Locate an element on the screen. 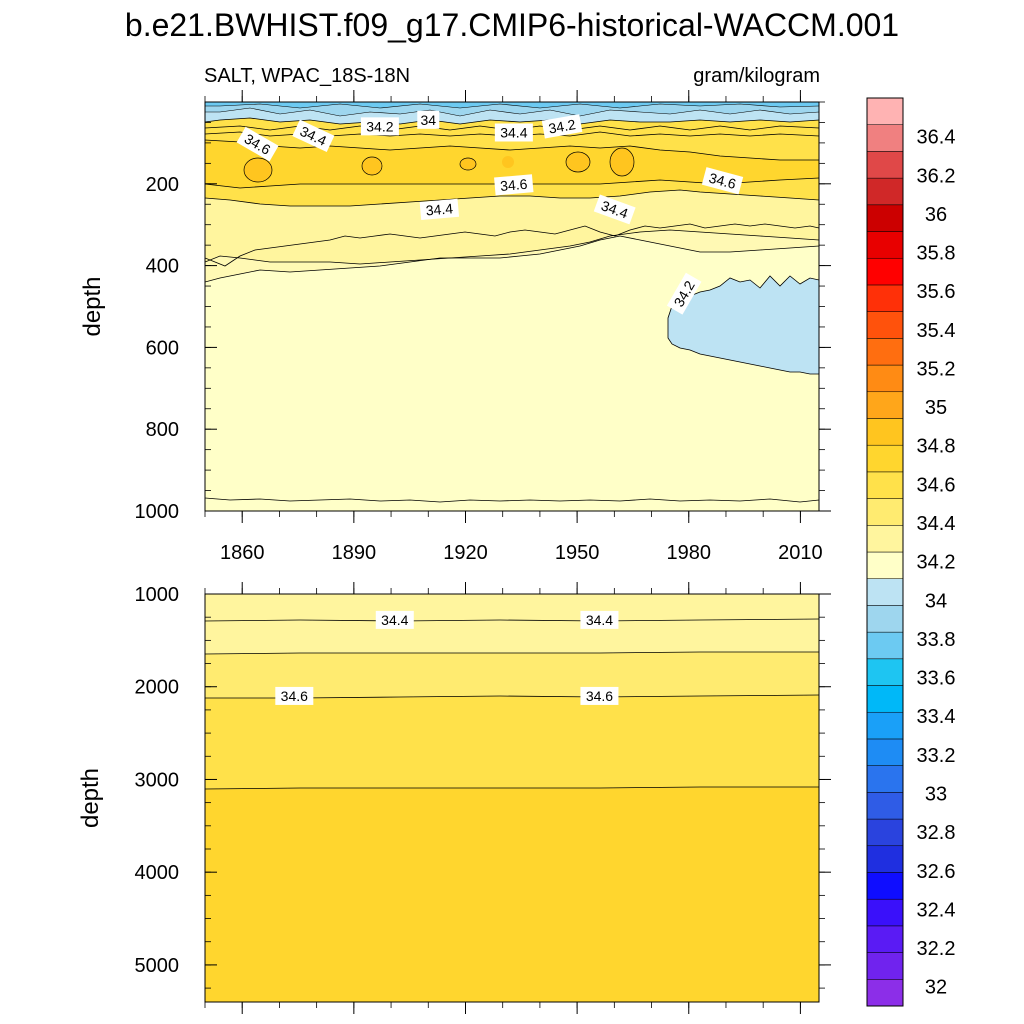  y-tick-label: 1000 is located at coordinates (157, 595).